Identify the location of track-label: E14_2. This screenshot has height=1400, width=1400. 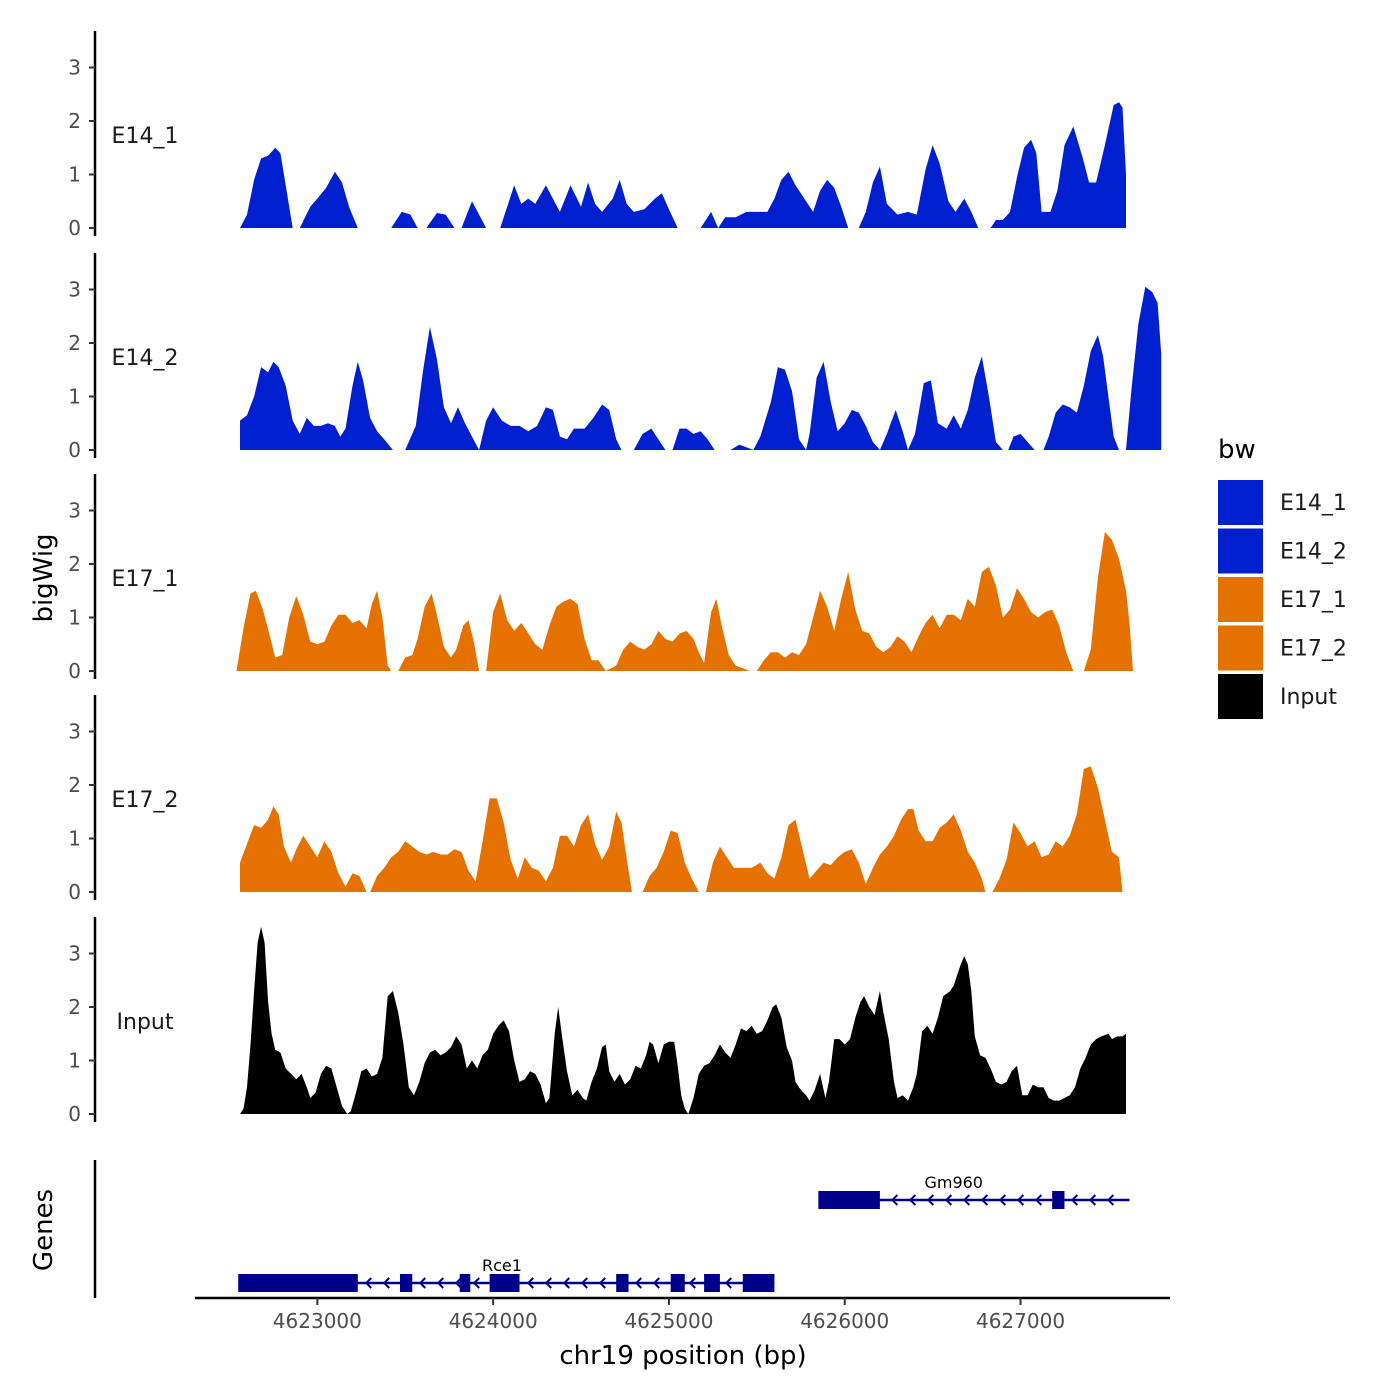
(145, 358).